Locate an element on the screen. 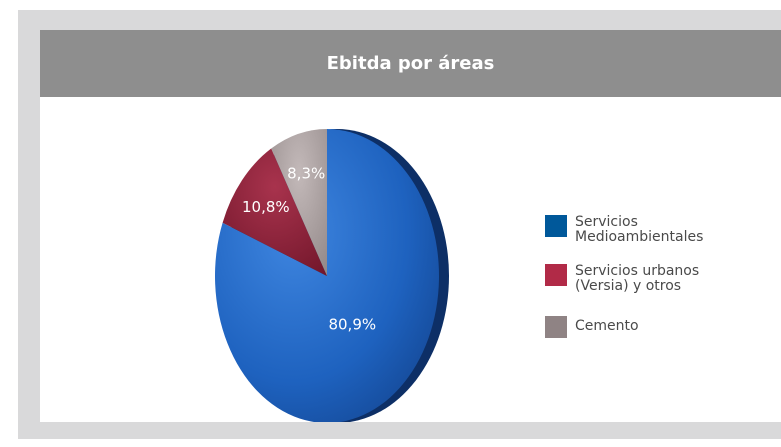 The height and width of the screenshot is (447, 781). legend-label: Servicios Medioambientales is located at coordinates (639, 229).